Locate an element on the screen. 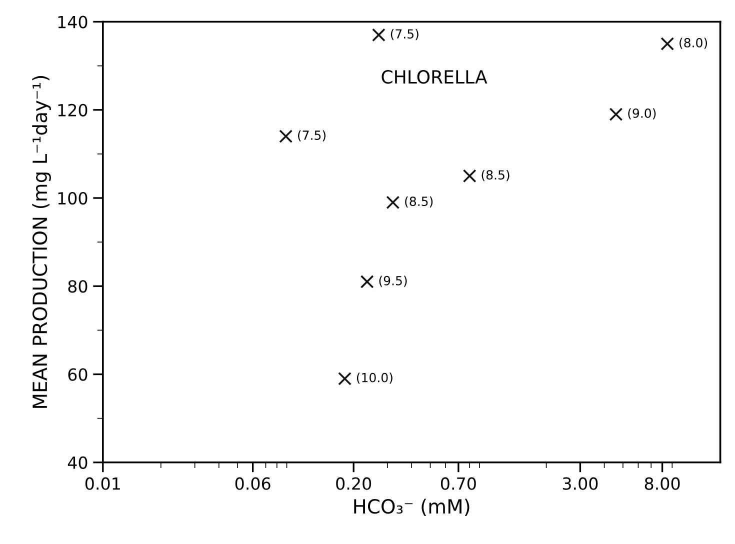 The width and height of the screenshot is (735, 544). x-axis-title: HCO₃⁻ (mM) is located at coordinates (412, 507).